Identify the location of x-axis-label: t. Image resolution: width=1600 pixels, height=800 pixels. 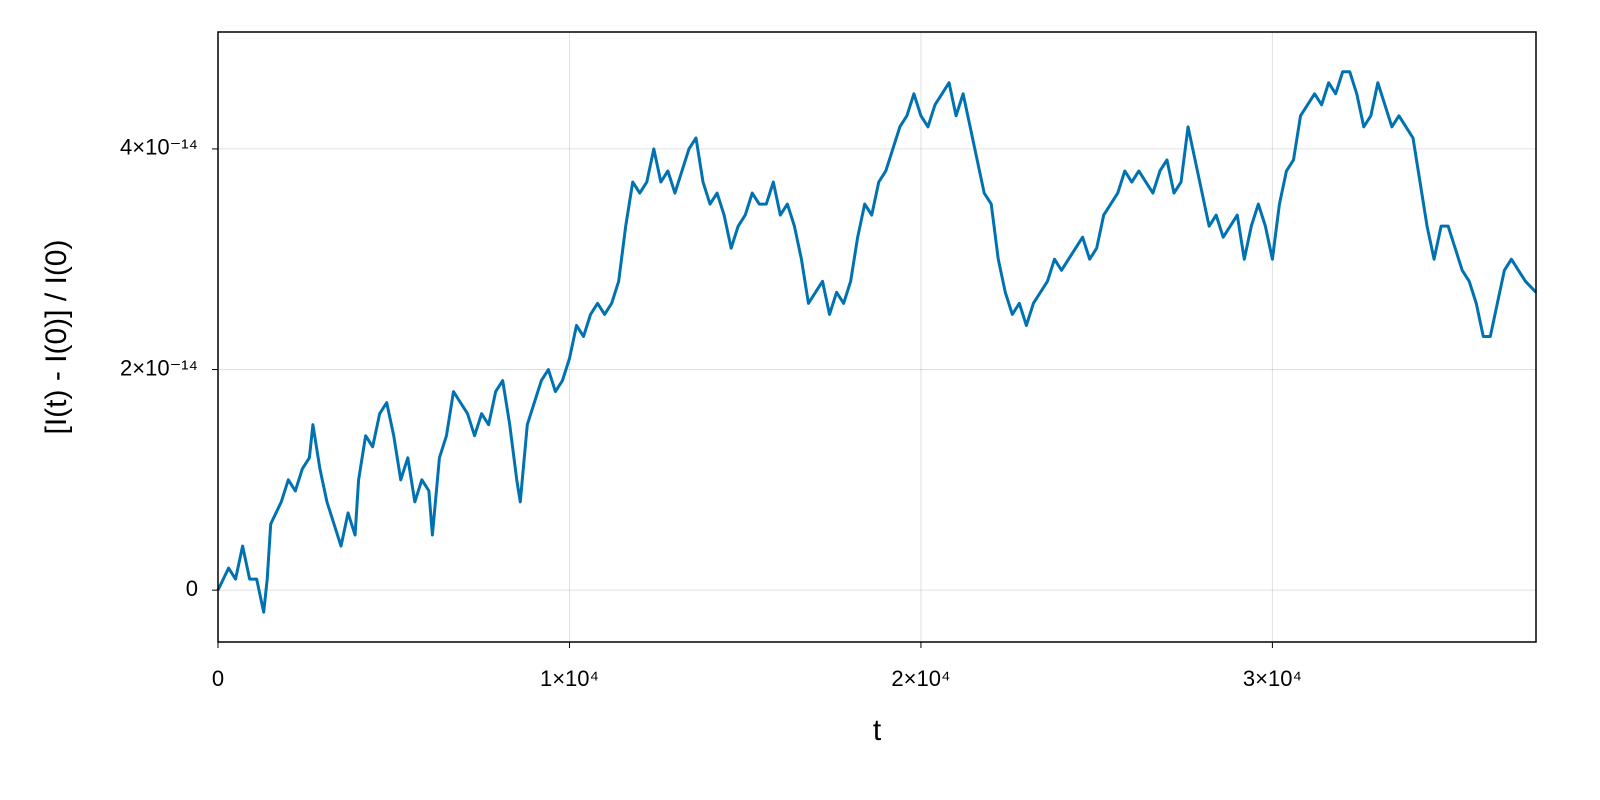
(877, 730).